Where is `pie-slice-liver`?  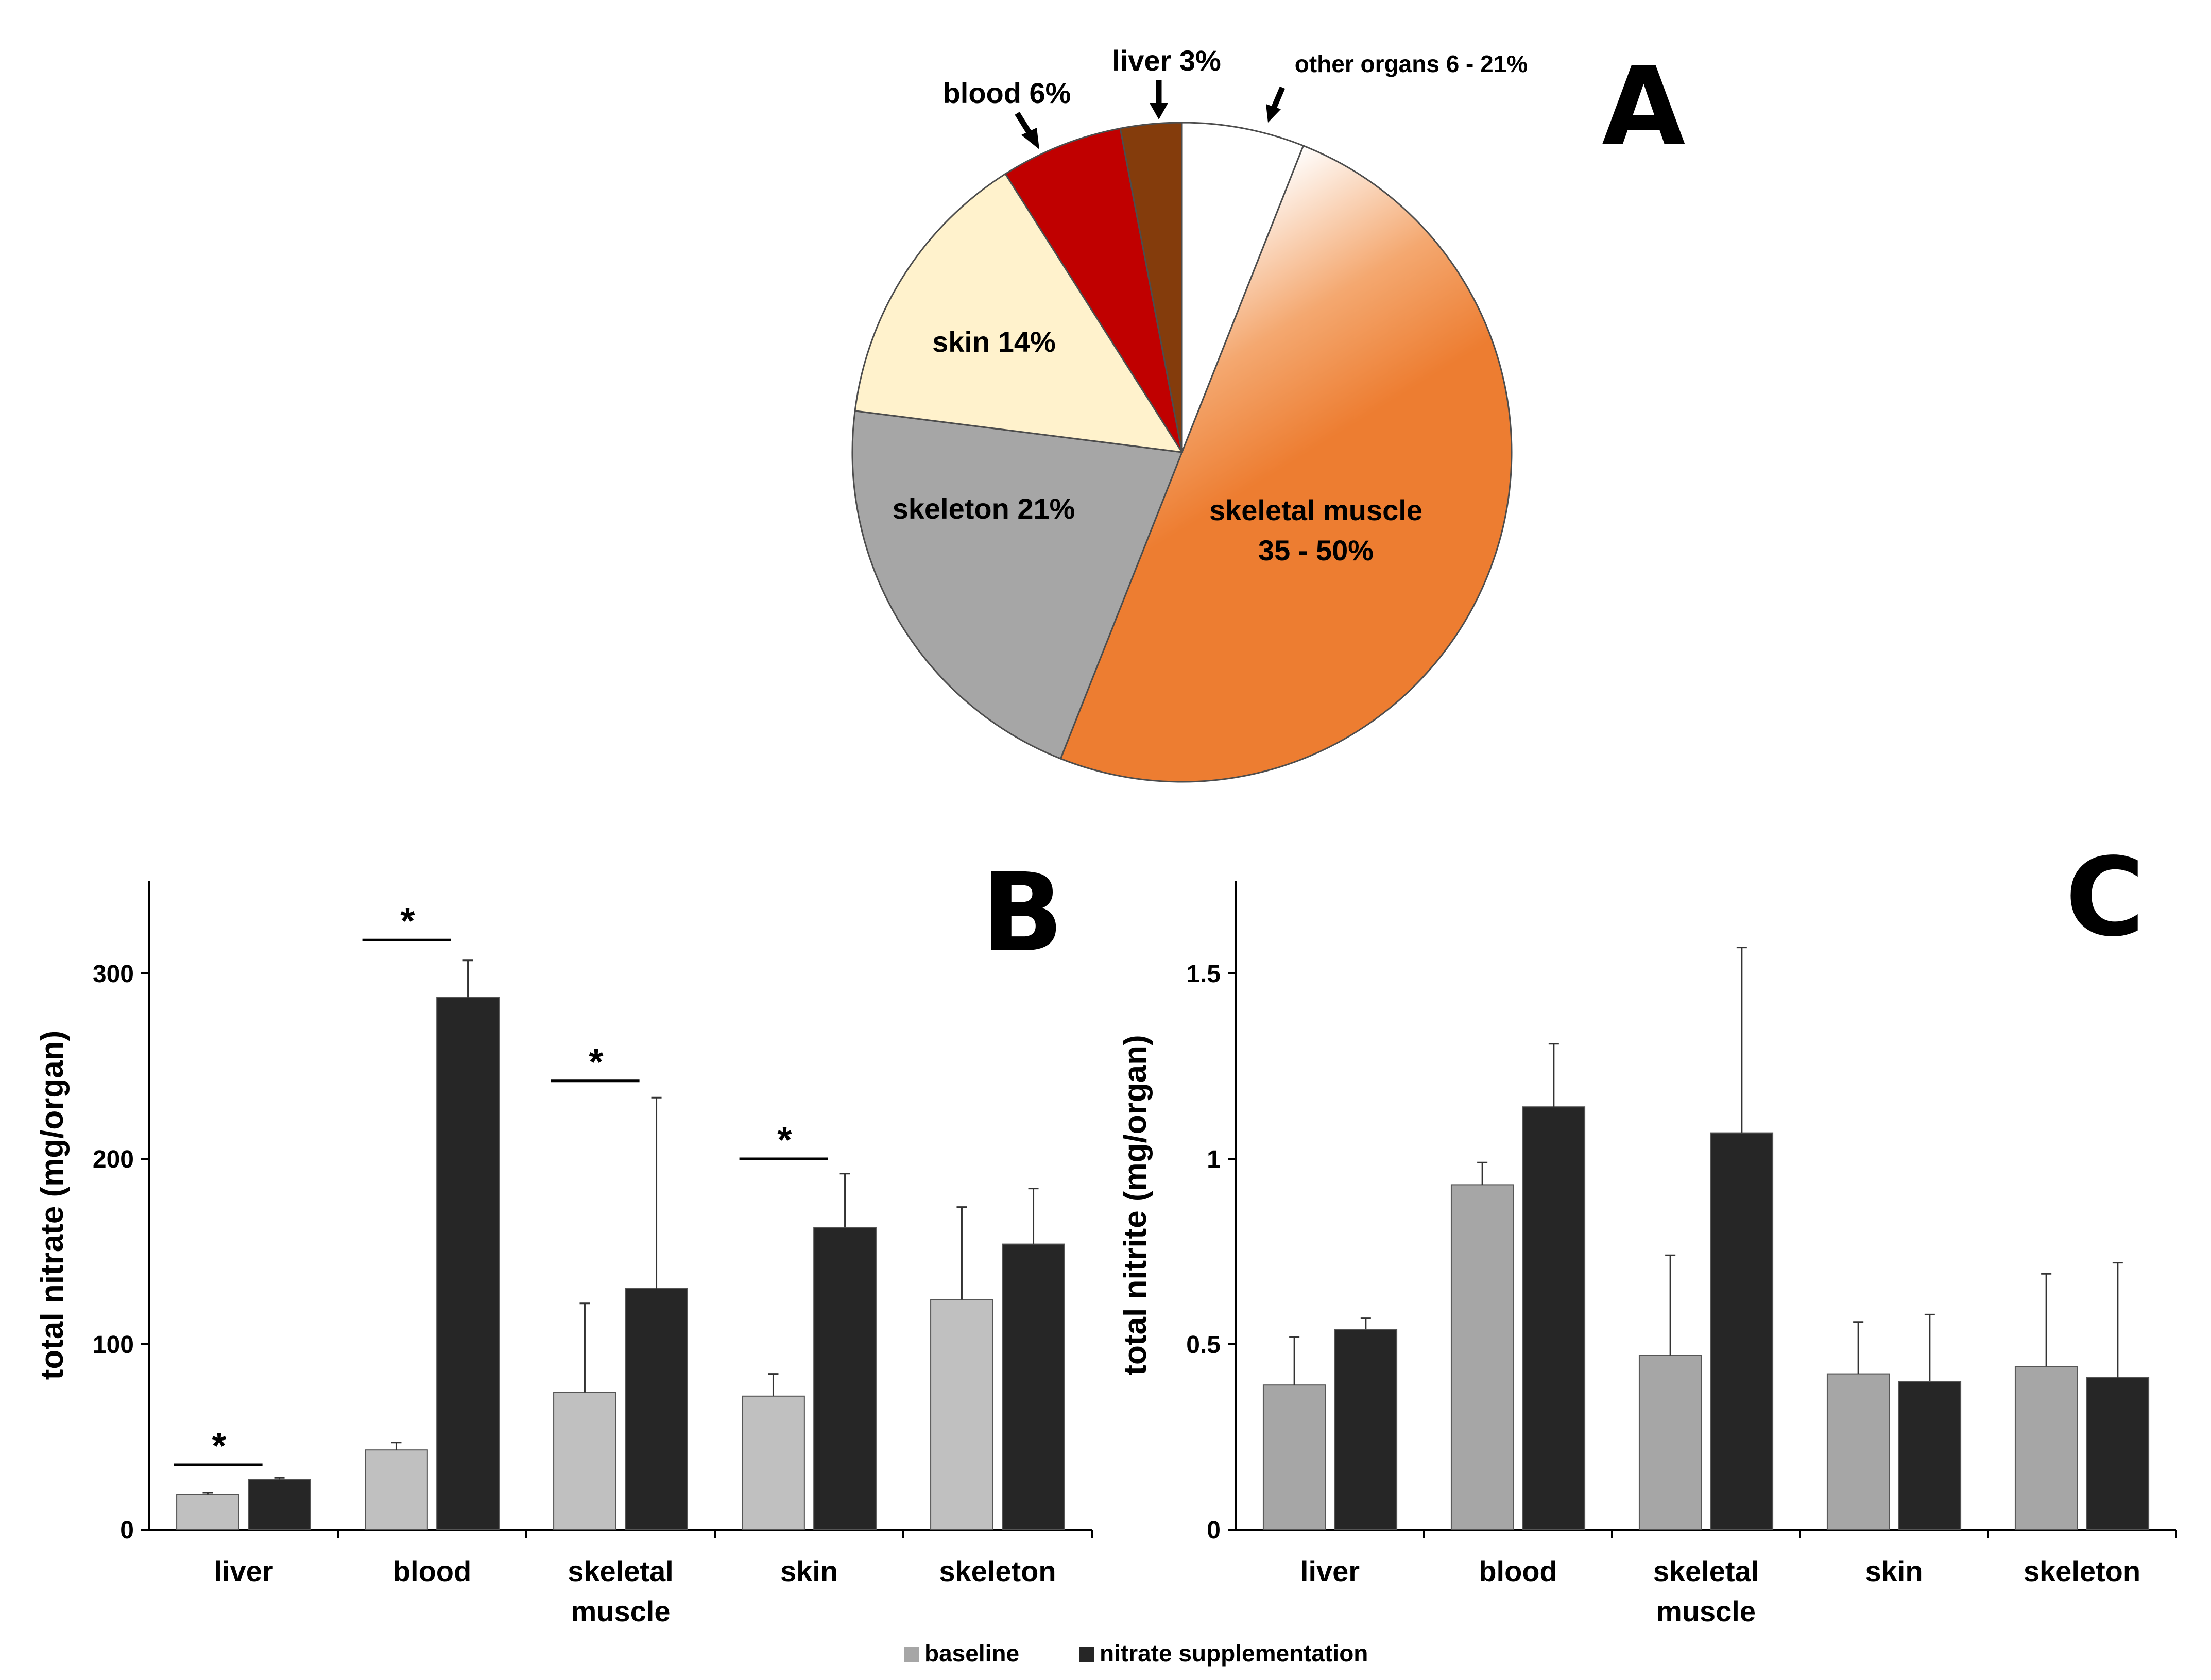 pie-slice-liver is located at coordinates (1151, 287).